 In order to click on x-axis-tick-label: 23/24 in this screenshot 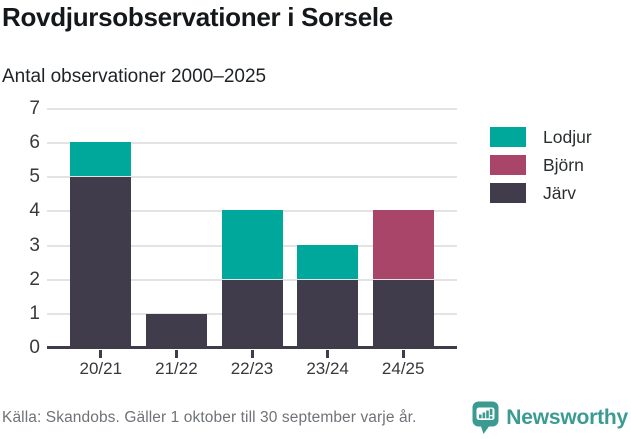, I will do `click(327, 368)`.